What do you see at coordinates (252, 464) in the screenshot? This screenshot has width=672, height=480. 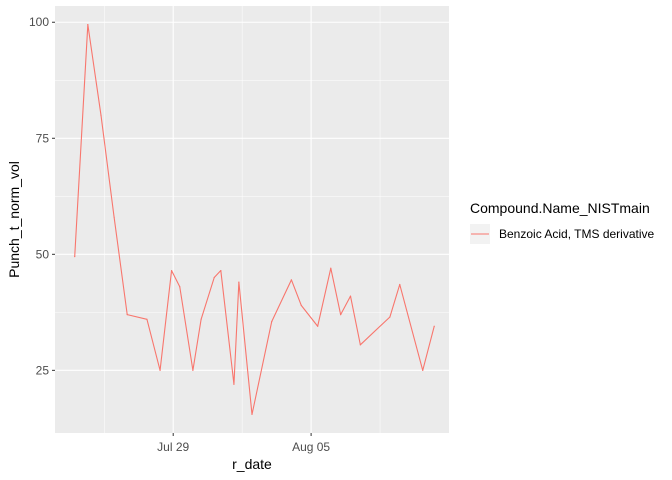 I see `x-axis-title: r_date` at bounding box center [252, 464].